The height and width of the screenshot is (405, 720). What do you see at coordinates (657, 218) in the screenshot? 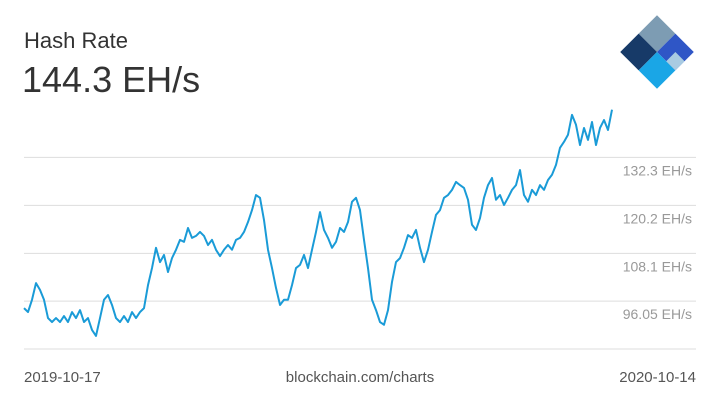
I see `y-tick-label: 120.2 EH/s` at bounding box center [657, 218].